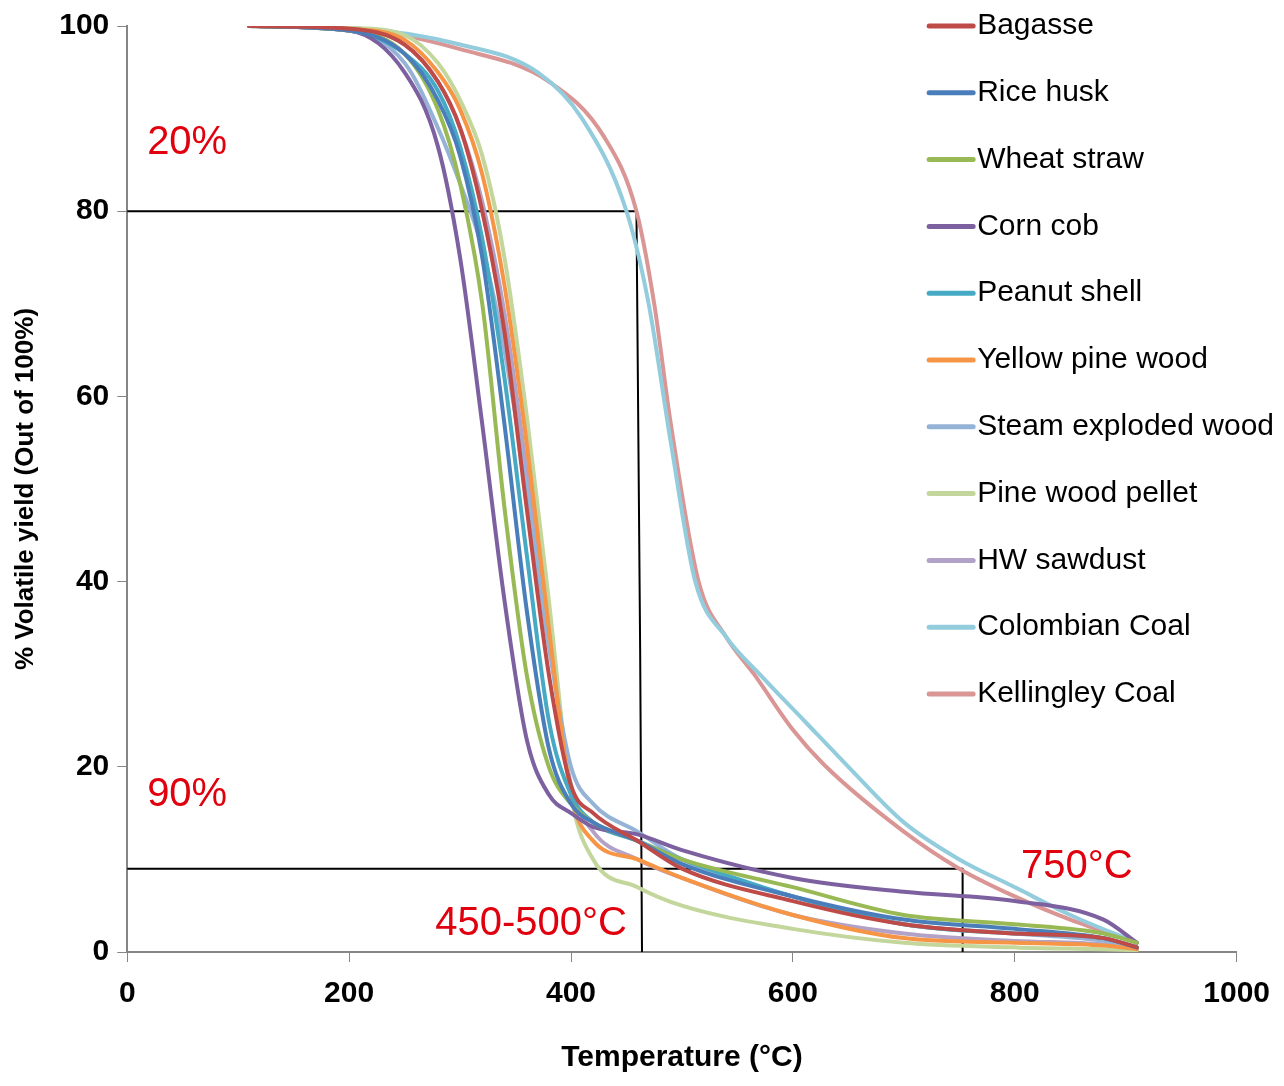 The height and width of the screenshot is (1086, 1284). Describe the element at coordinates (349, 992) in the screenshot. I see `x-tick-label: 200` at that location.